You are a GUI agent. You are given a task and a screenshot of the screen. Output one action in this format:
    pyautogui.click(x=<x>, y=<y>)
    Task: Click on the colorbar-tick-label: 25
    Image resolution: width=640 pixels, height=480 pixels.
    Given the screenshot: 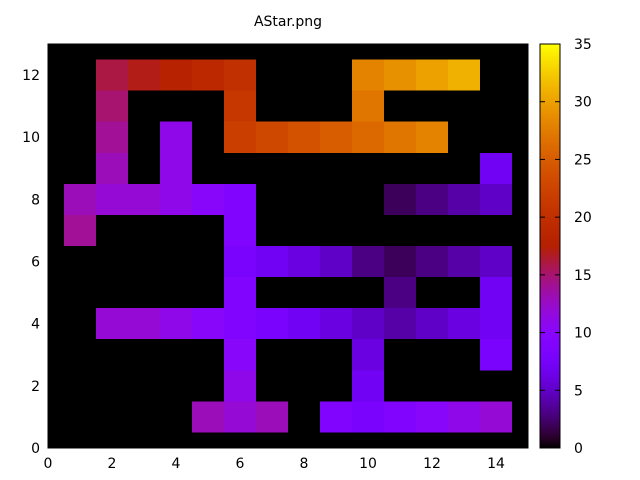 What is the action you would take?
    pyautogui.click(x=583, y=160)
    